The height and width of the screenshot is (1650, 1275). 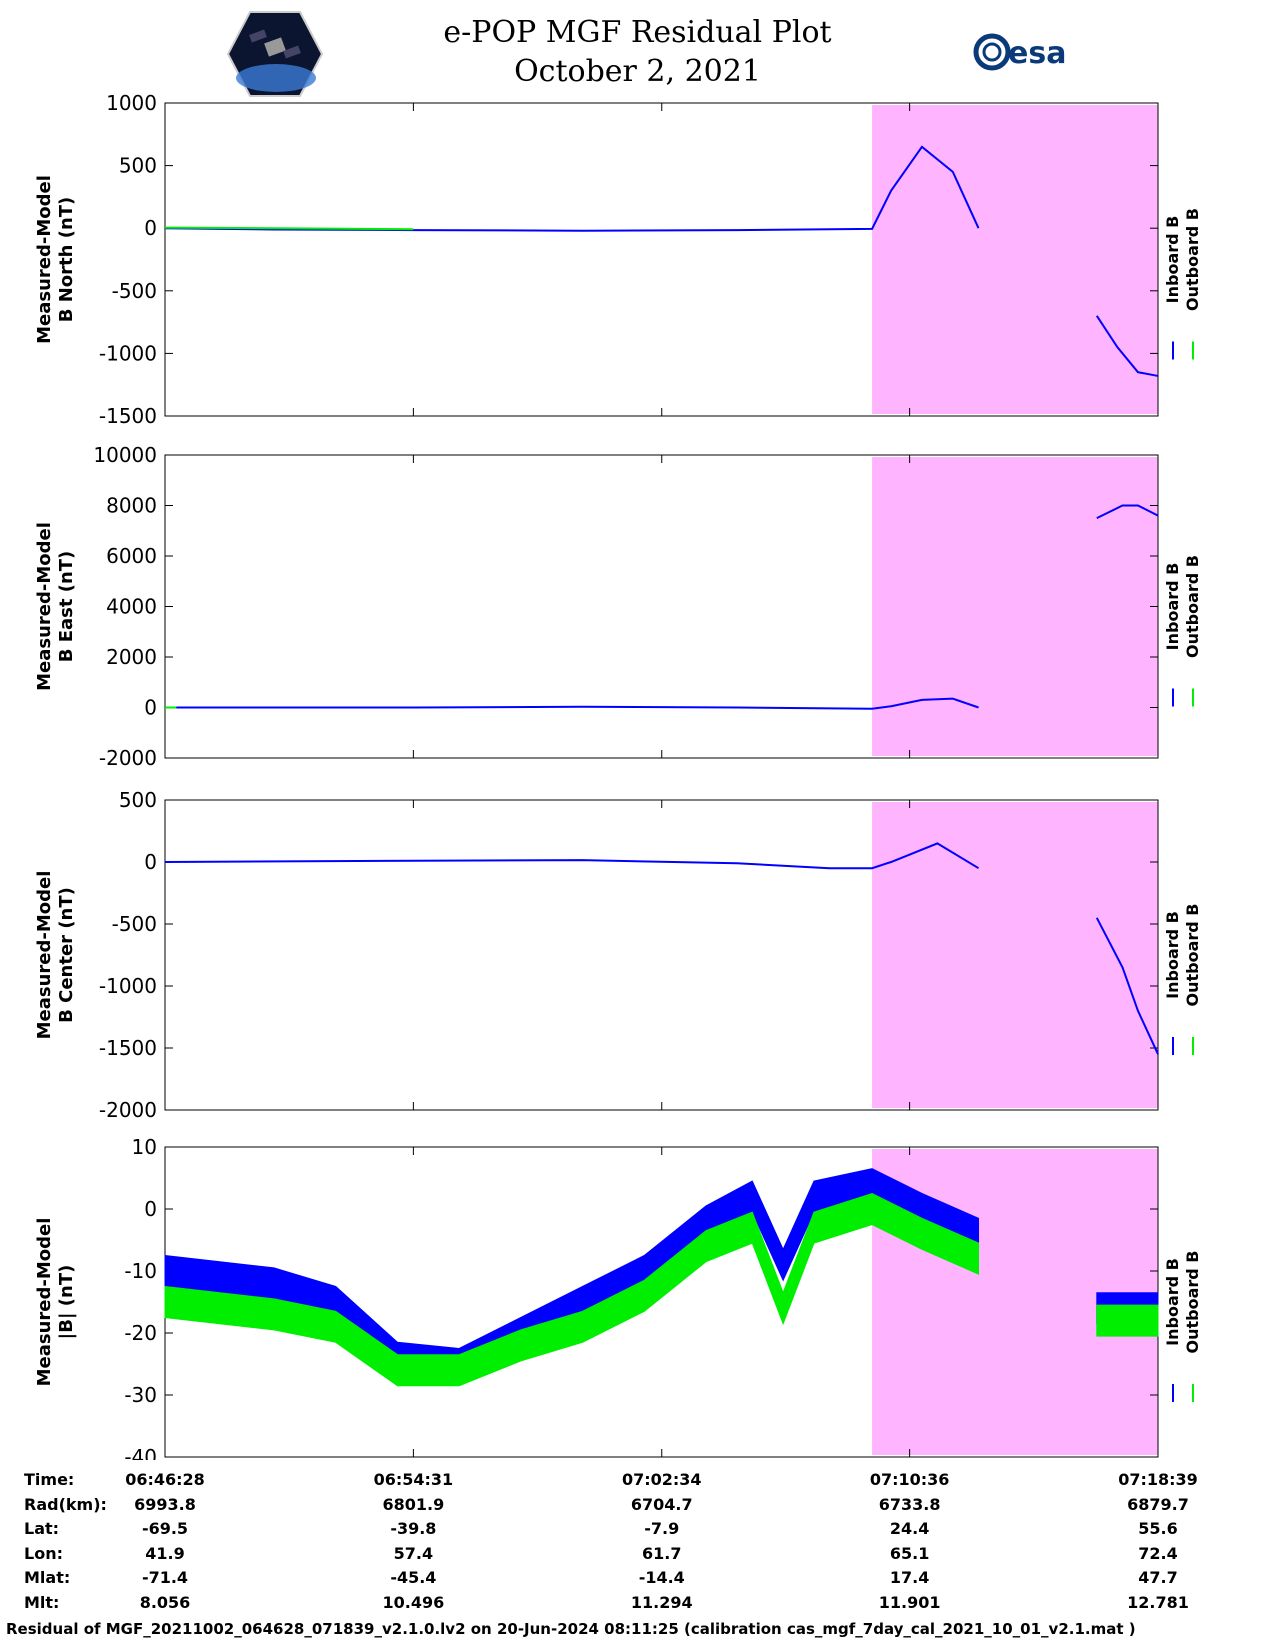 What do you see at coordinates (661, 1577) in the screenshot?
I see `info-cell: -14.4` at bounding box center [661, 1577].